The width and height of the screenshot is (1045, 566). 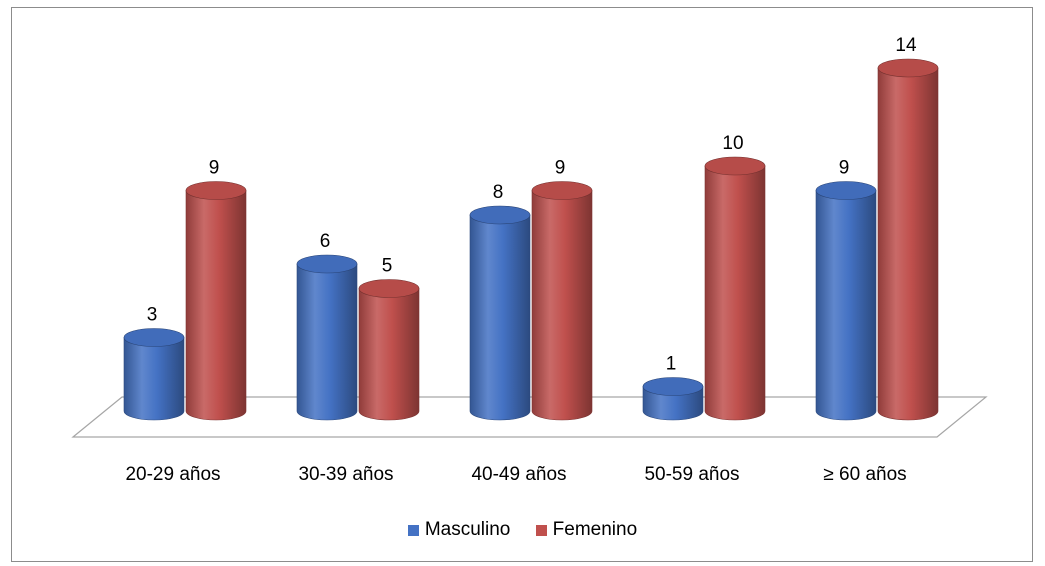 What do you see at coordinates (214, 168) in the screenshot?
I see `data-label-femenino-1: 9` at bounding box center [214, 168].